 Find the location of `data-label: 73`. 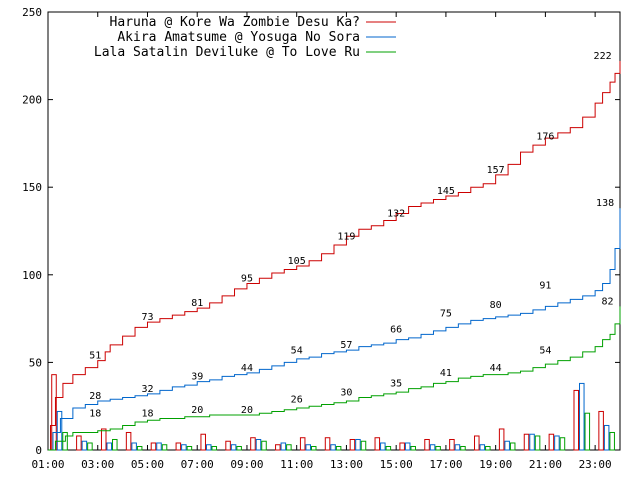

data-label: 73 is located at coordinates (147, 317).